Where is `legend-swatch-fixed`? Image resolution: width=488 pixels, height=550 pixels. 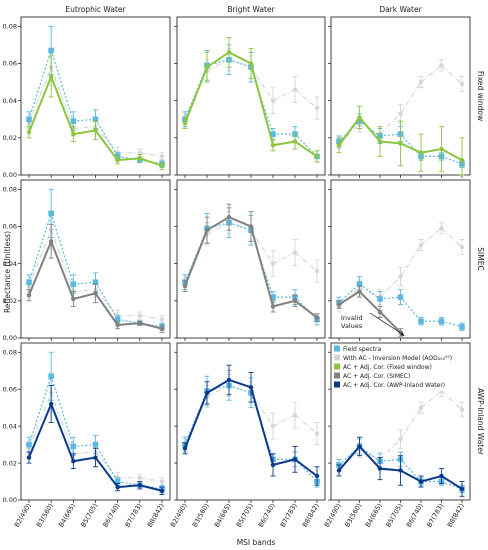 legend-swatch-fixed is located at coordinates (337, 366).